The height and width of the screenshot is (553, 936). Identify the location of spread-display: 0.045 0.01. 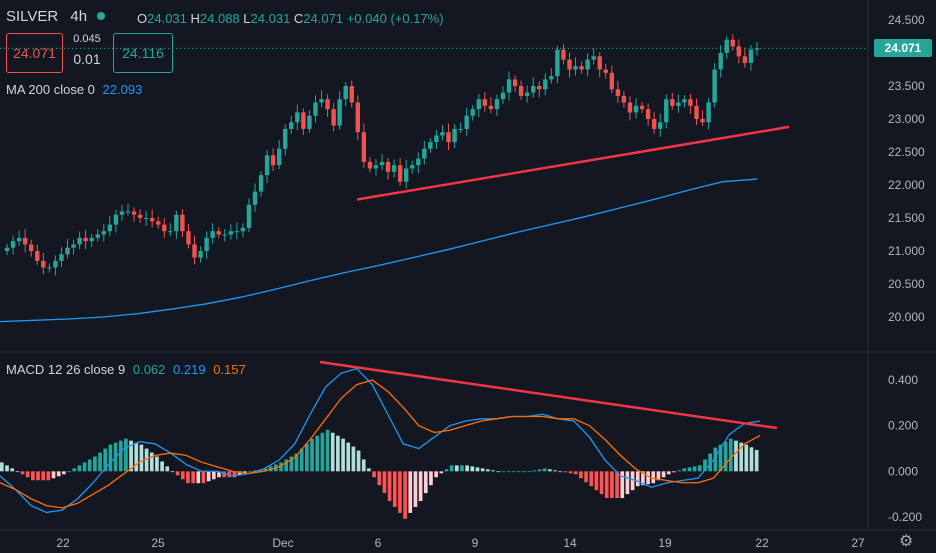
(87, 50).